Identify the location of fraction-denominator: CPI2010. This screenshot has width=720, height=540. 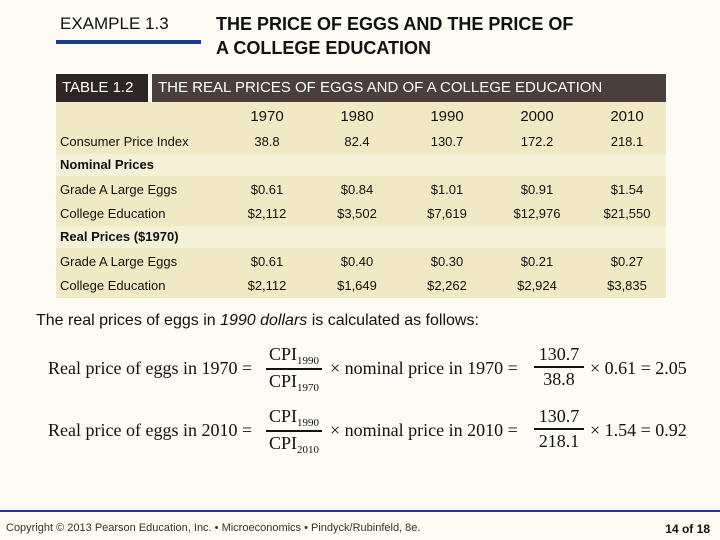
(294, 444).